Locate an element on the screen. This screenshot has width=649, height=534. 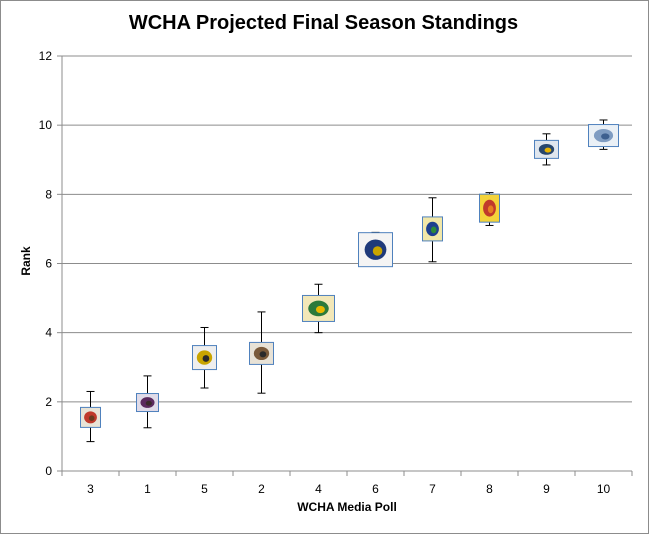
x-axis-label: WCHA Media Poll is located at coordinates (347, 507).